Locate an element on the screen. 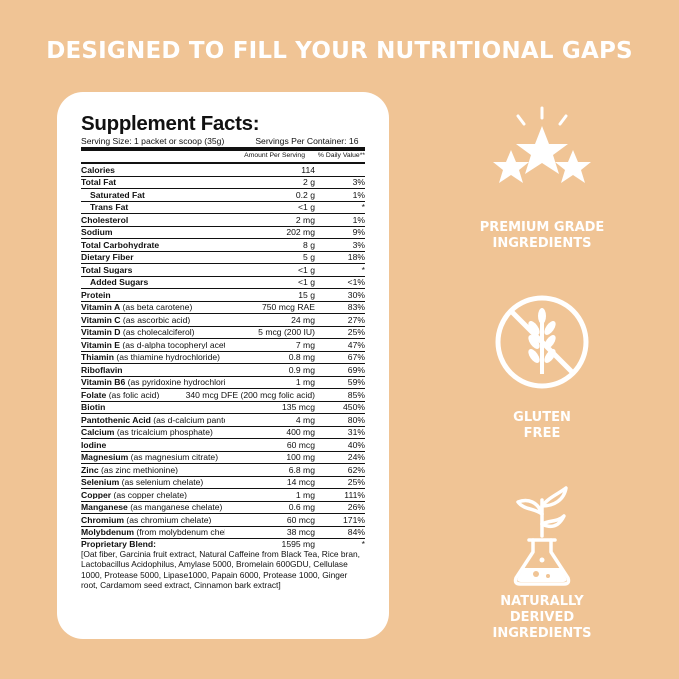 This screenshot has width=679, height=679. nutrient-amount: 2 mg is located at coordinates (305, 219).